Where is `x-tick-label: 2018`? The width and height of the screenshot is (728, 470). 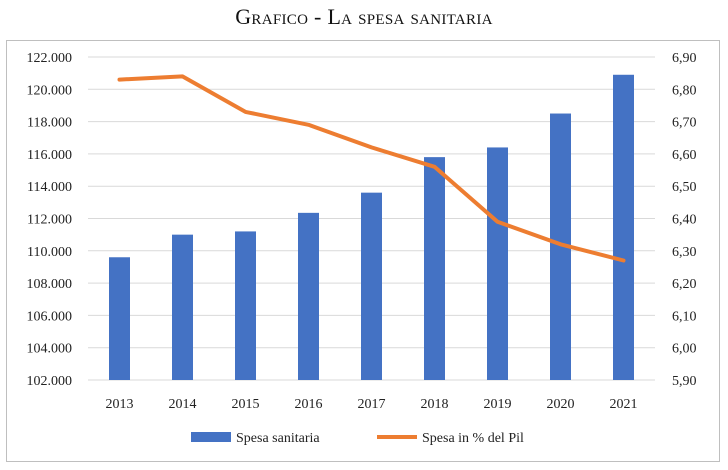 x-tick-label: 2018 is located at coordinates (435, 404).